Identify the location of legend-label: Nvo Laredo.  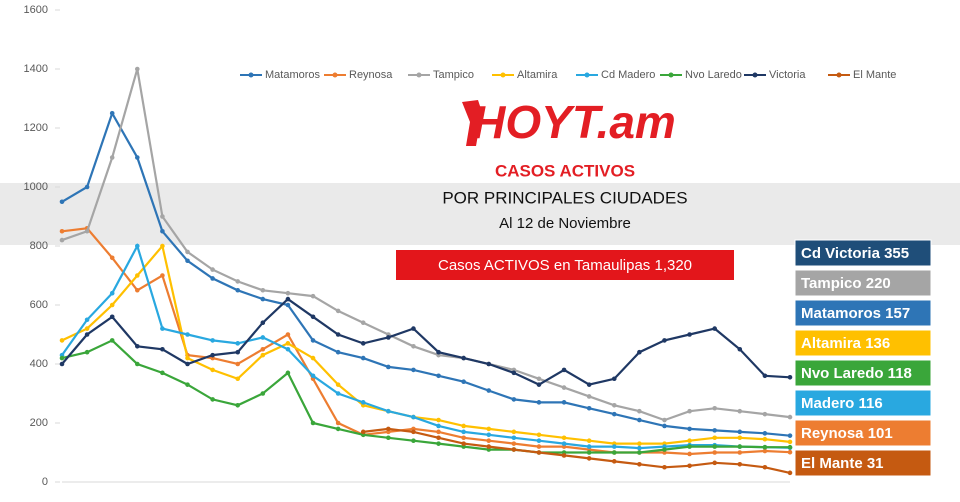
(713, 75).